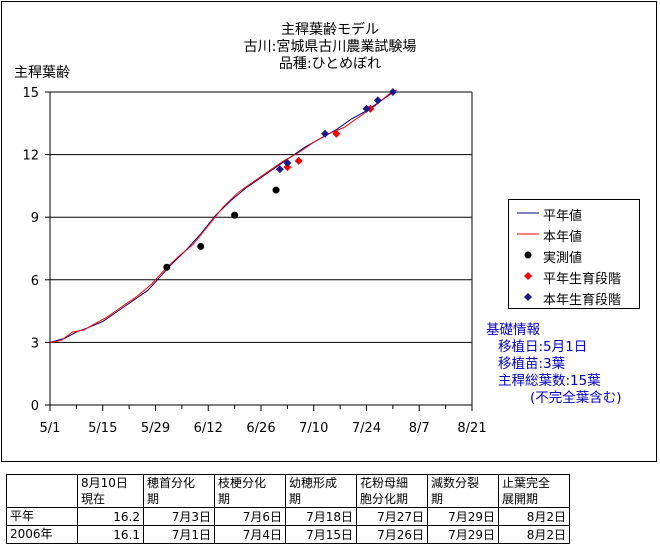  I want to click on basic-info: 基礎情報 移植日:5月1日 移植苗:3葉 主稈総葉数:15葉 (不完全葉含む), so click(554, 364).